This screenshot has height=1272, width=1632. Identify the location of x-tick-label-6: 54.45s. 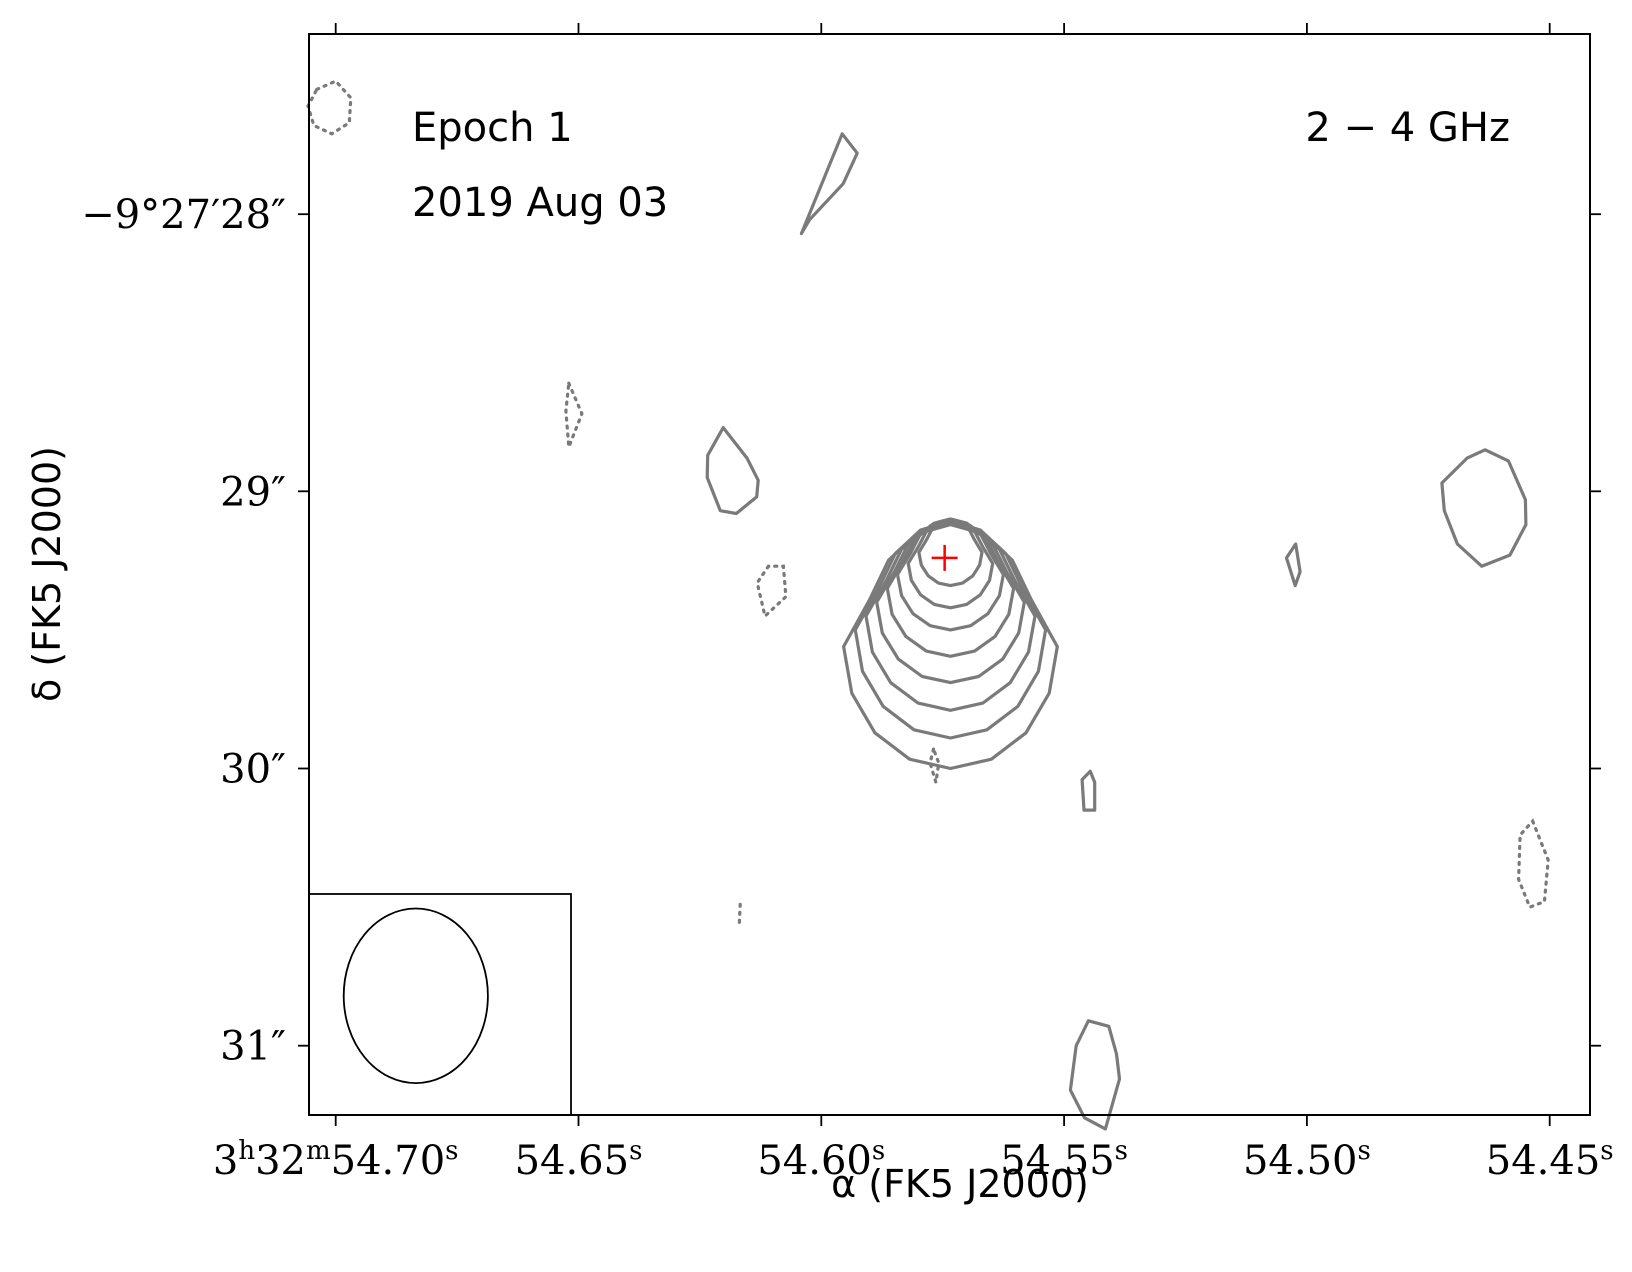
(1550, 1160).